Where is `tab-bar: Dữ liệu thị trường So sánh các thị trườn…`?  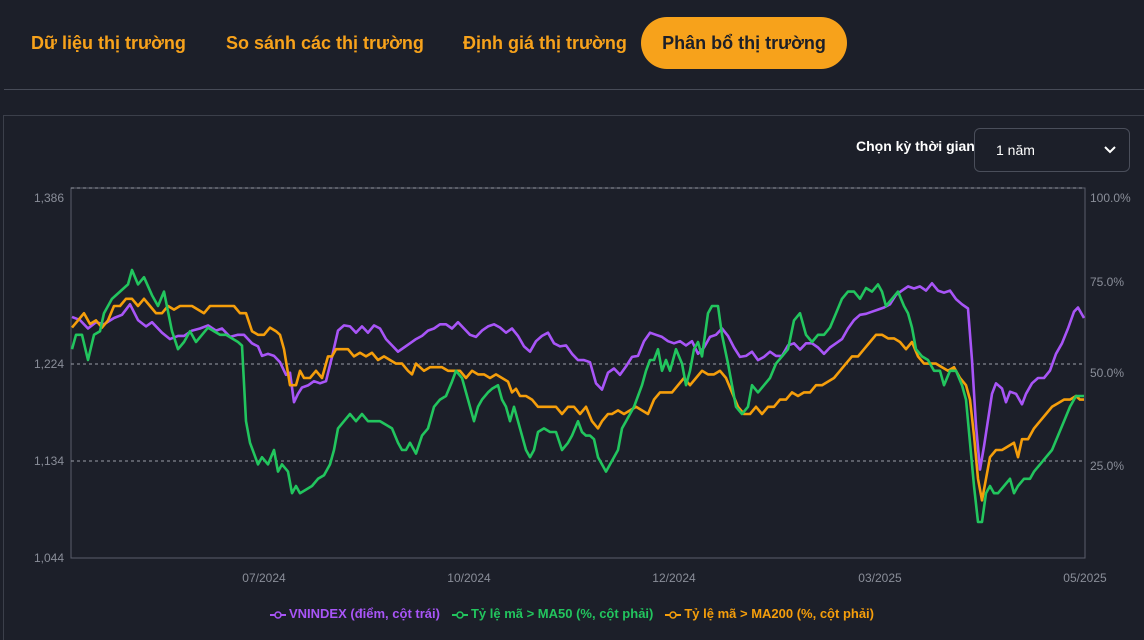 tab-bar: Dữ liệu thị trường So sánh các thị trườn… is located at coordinates (572, 45).